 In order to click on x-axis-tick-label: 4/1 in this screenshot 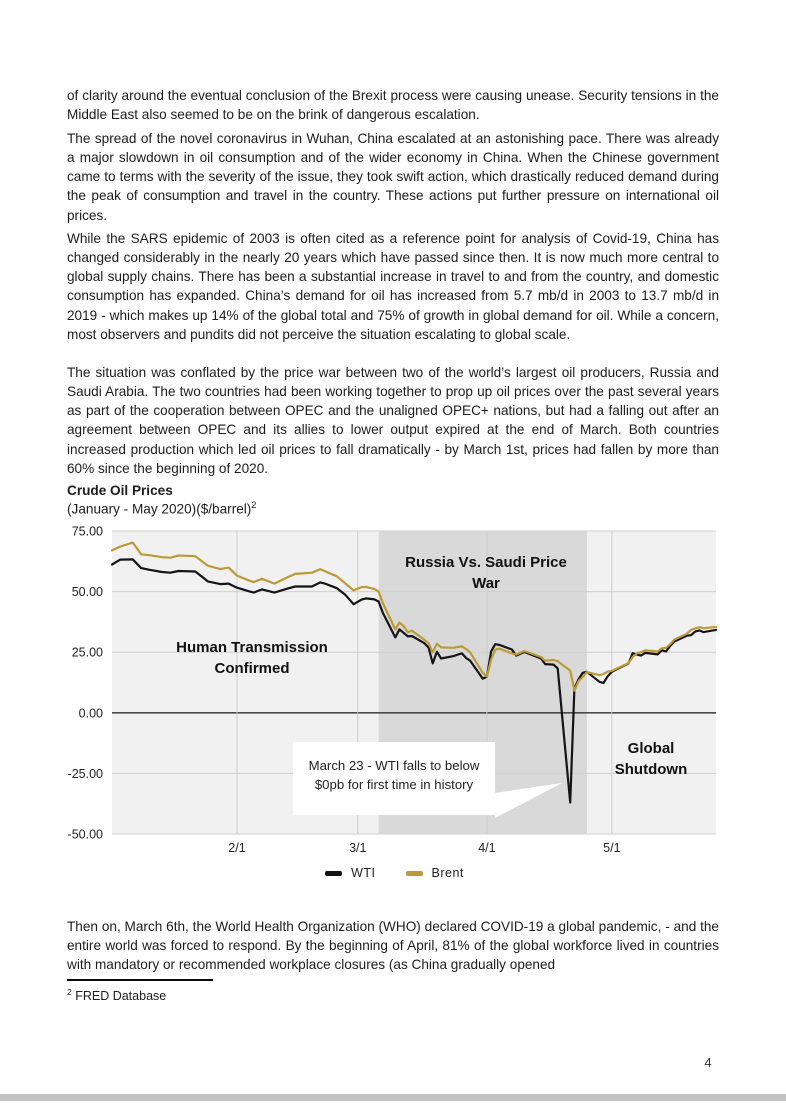, I will do `click(486, 848)`.